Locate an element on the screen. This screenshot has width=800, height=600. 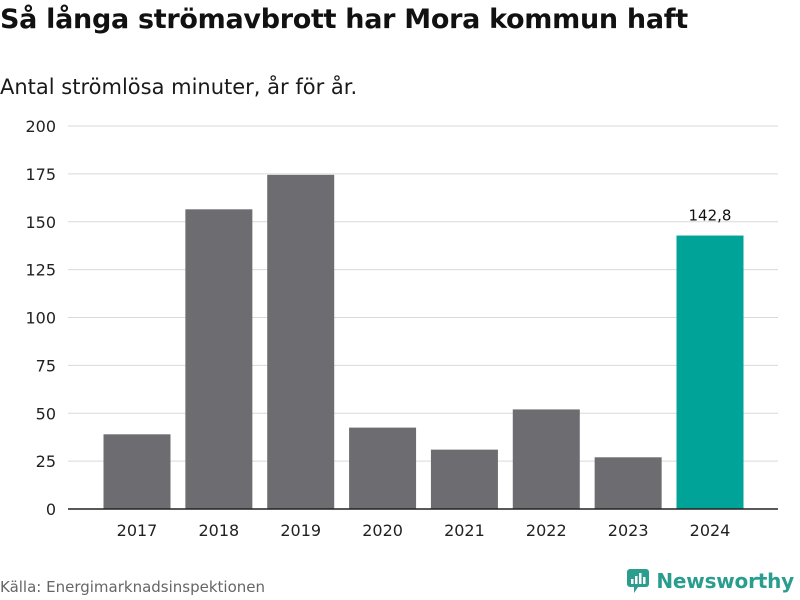
y-tick-label: 75 is located at coordinates (46, 365).